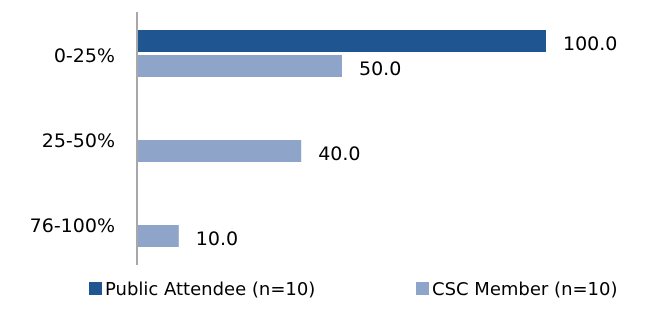  Describe the element at coordinates (353, 289) in the screenshot. I see `legend: Public Attendee (n=10) CSC Member (n=10)` at that location.